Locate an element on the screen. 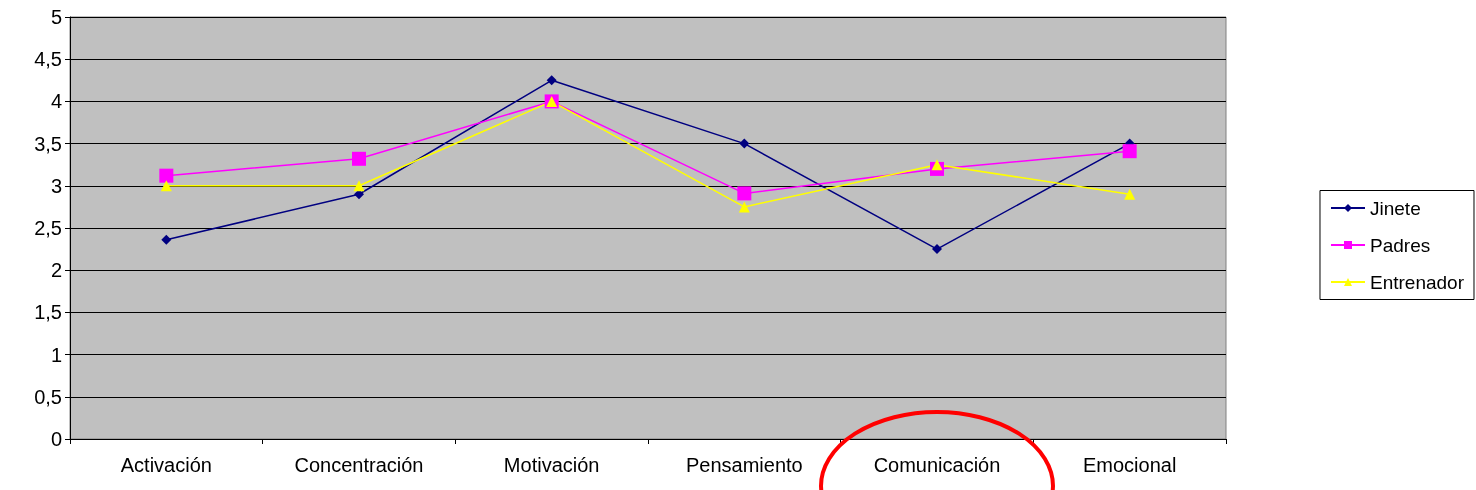 This screenshot has height=490, width=1476. y-tick-label: 1 is located at coordinates (56, 354).